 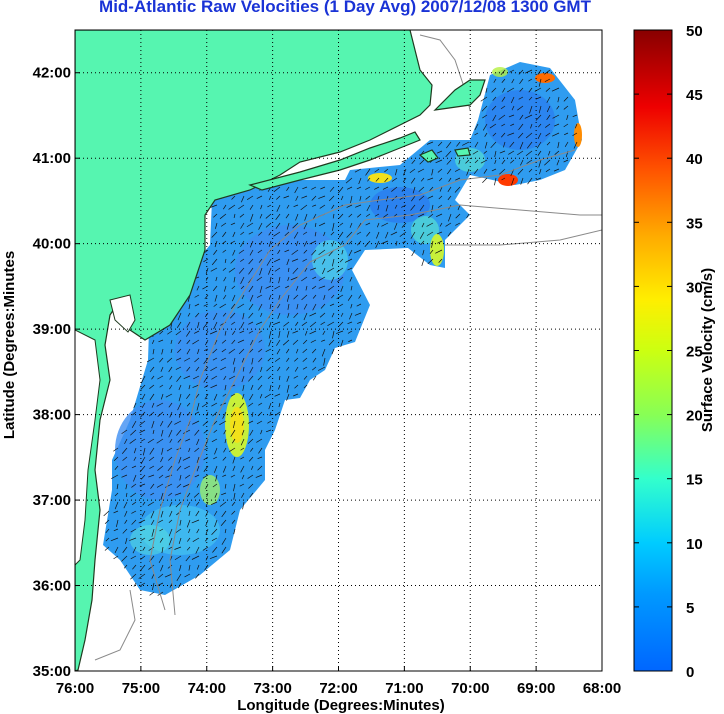 I want to click on y-tick-label: 35:00, so click(x=52, y=671).